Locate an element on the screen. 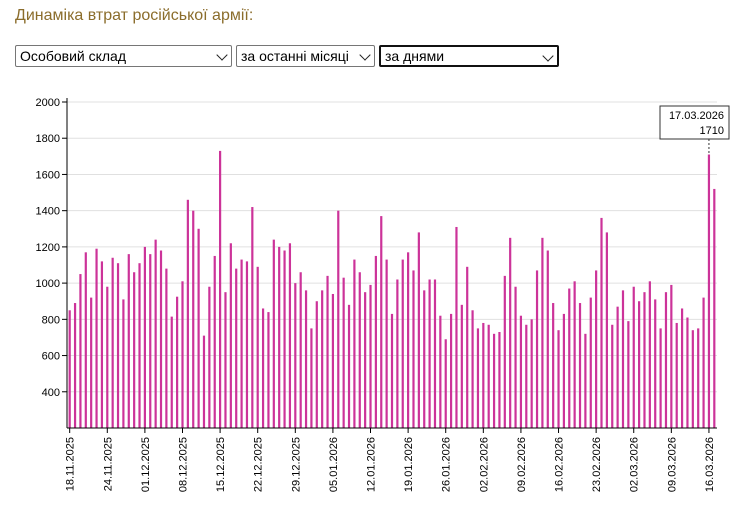  period-select: за останні місяці is located at coordinates (305, 56).